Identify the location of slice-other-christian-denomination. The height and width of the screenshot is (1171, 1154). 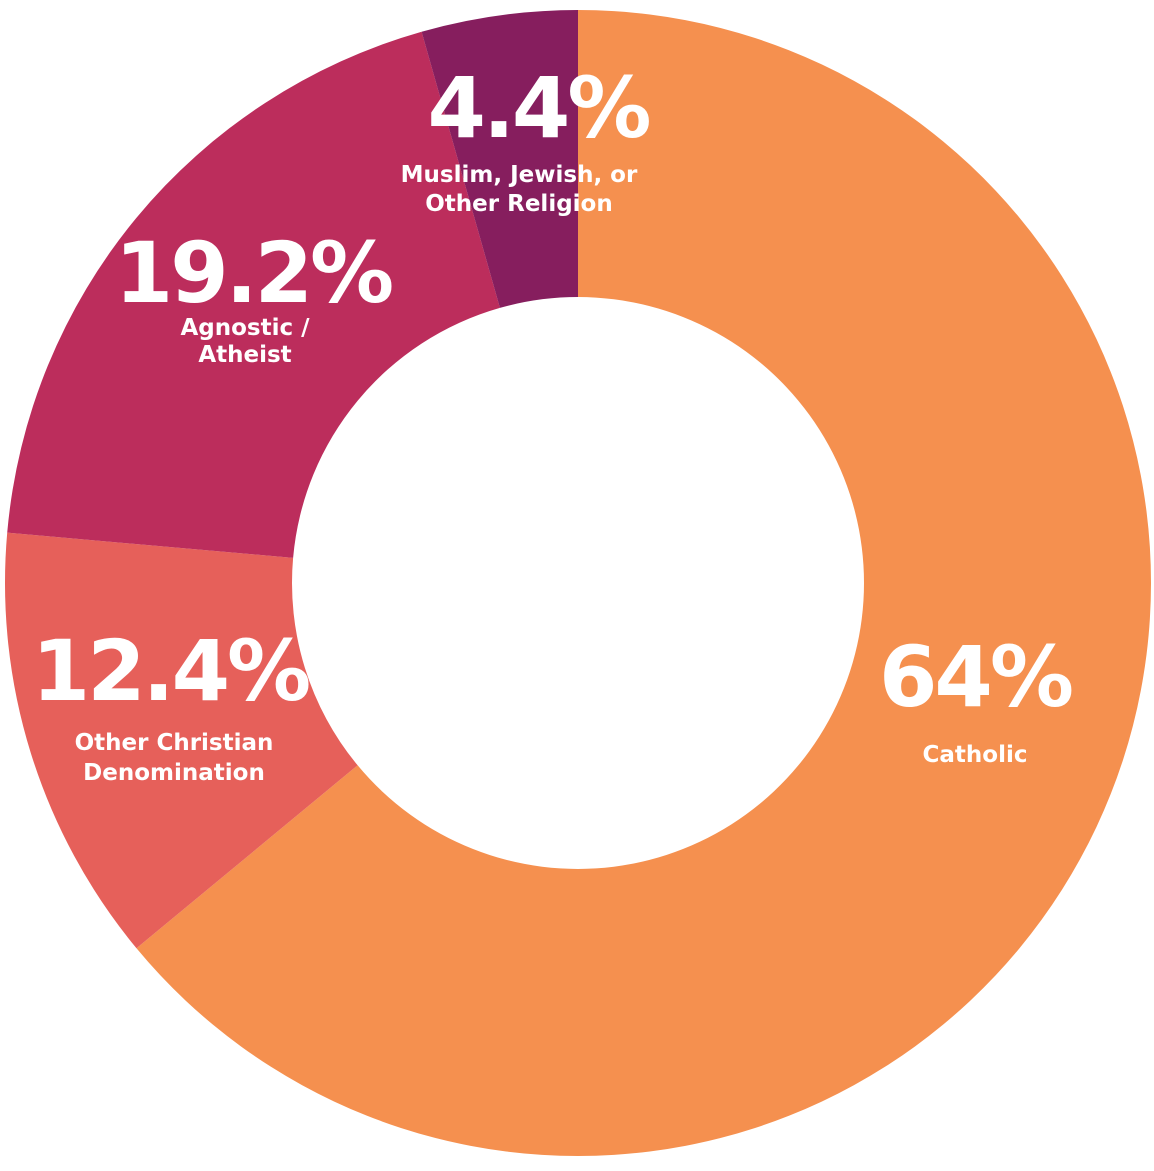
(181, 740).